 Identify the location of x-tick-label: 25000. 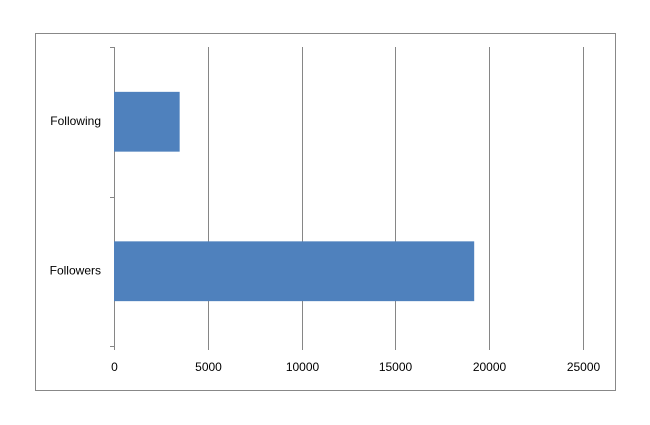
(584, 367).